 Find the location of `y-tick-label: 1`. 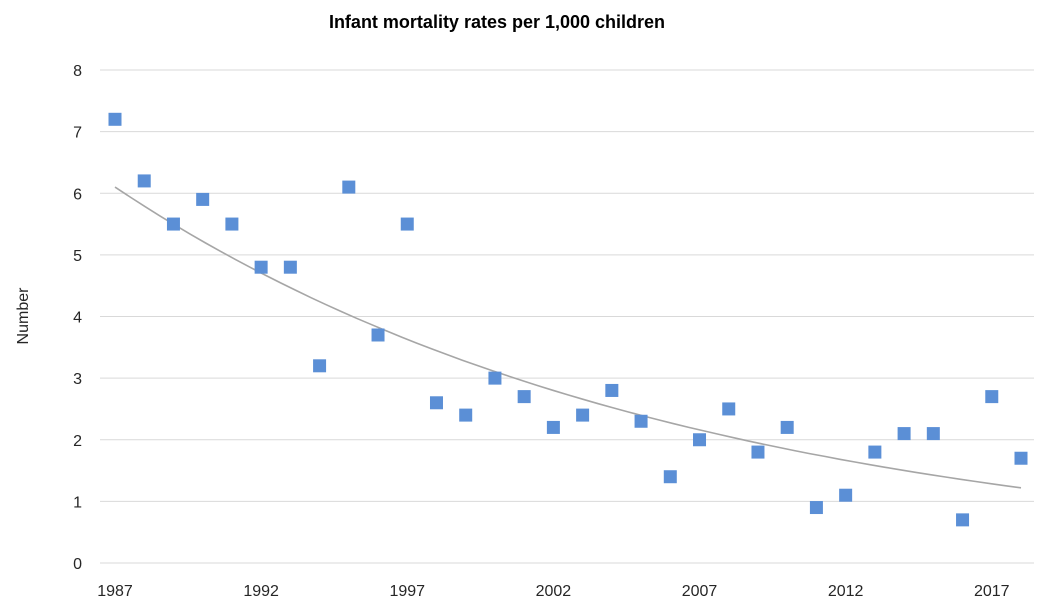

y-tick-label: 1 is located at coordinates (77, 502).